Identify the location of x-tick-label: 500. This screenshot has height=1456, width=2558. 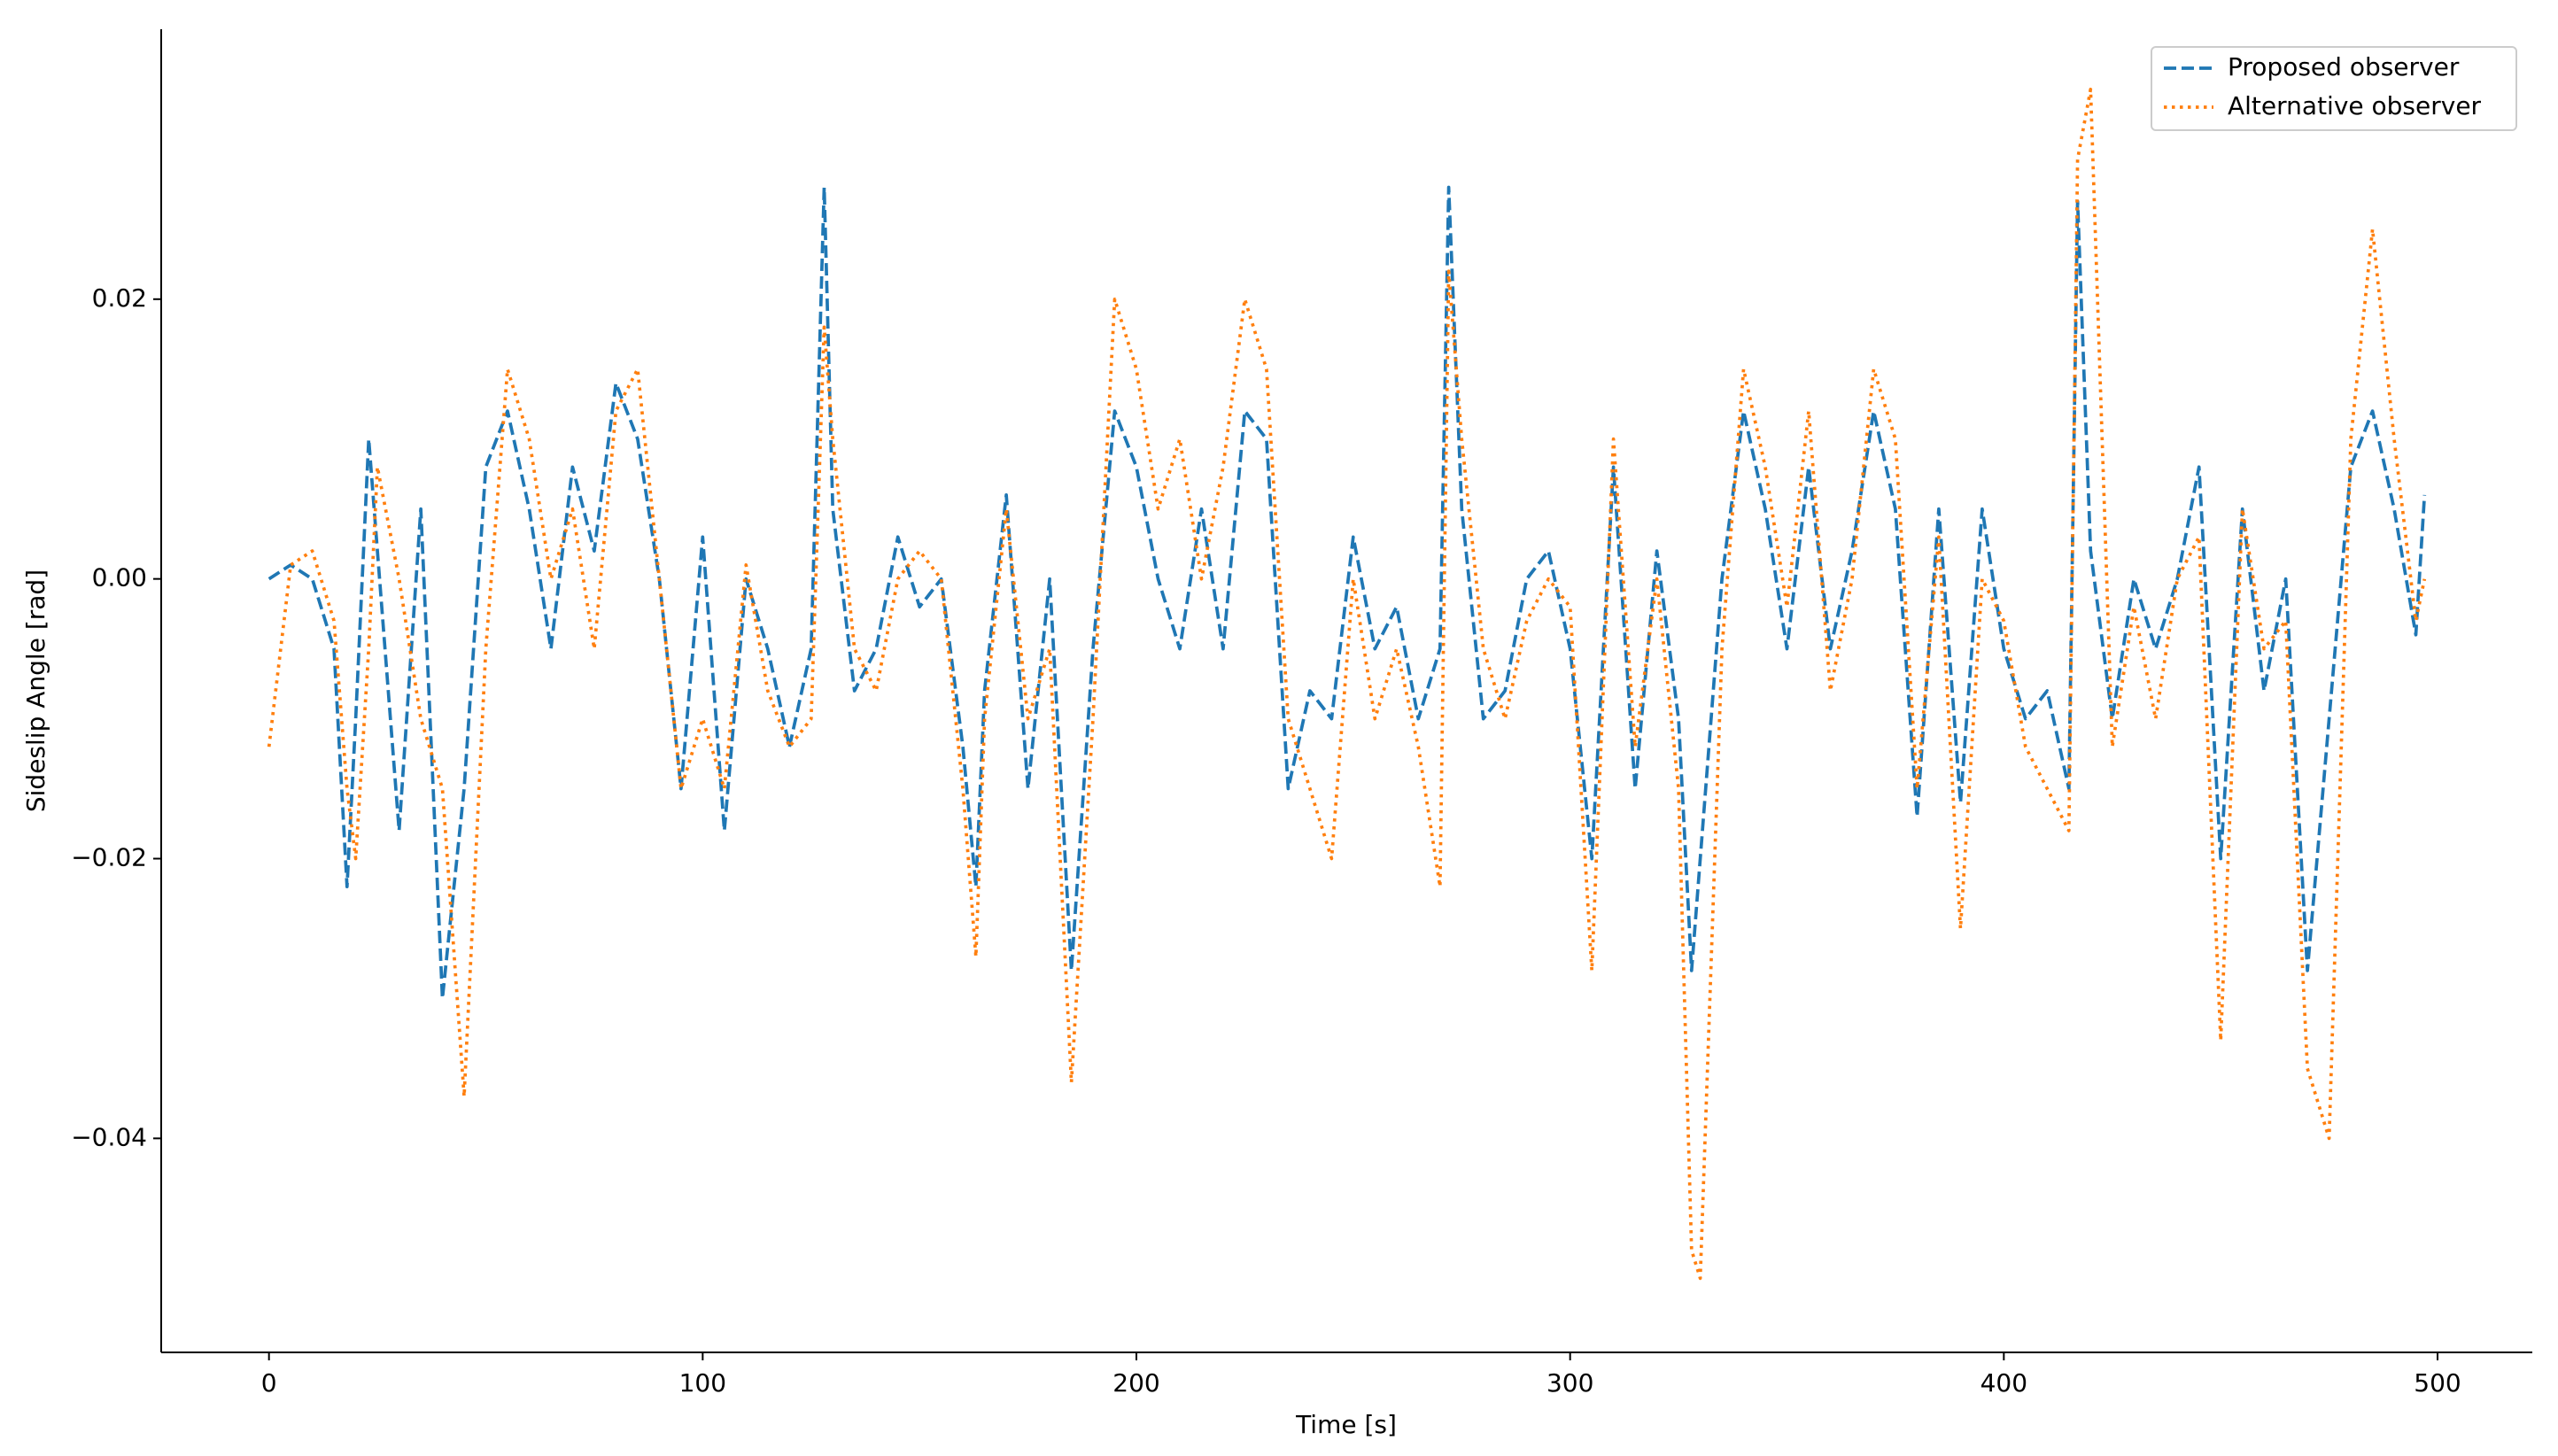
(2438, 1383).